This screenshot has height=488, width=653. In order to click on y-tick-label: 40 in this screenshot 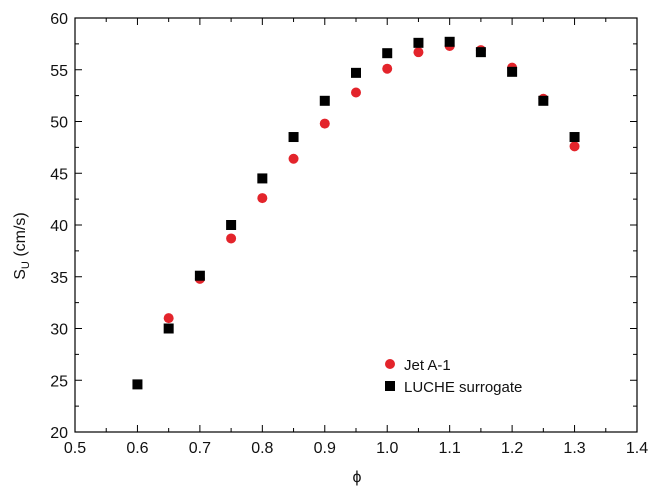, I will do `click(59, 226)`.